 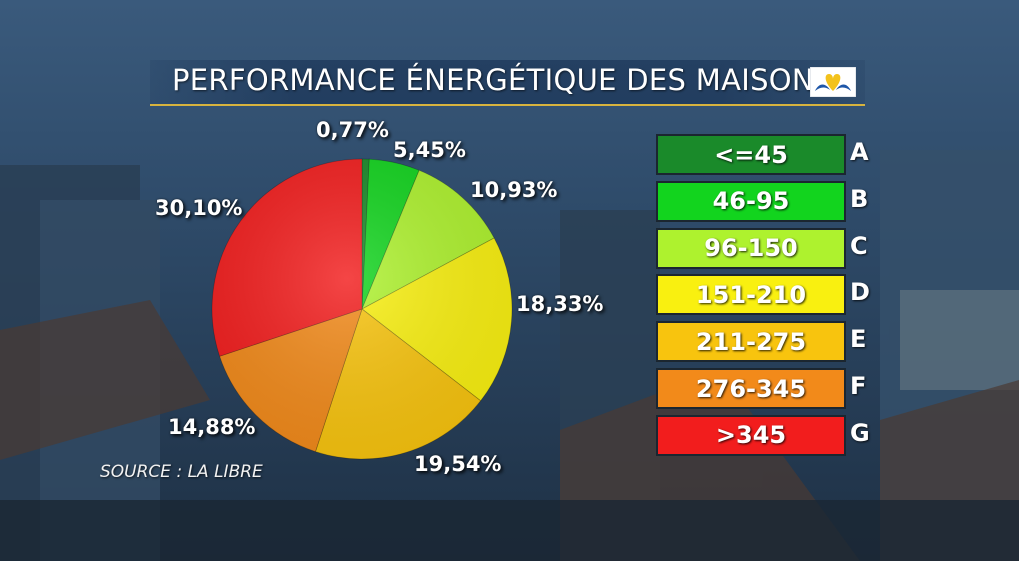 I want to click on legend-row-a: <=45 A, so click(x=768, y=156).